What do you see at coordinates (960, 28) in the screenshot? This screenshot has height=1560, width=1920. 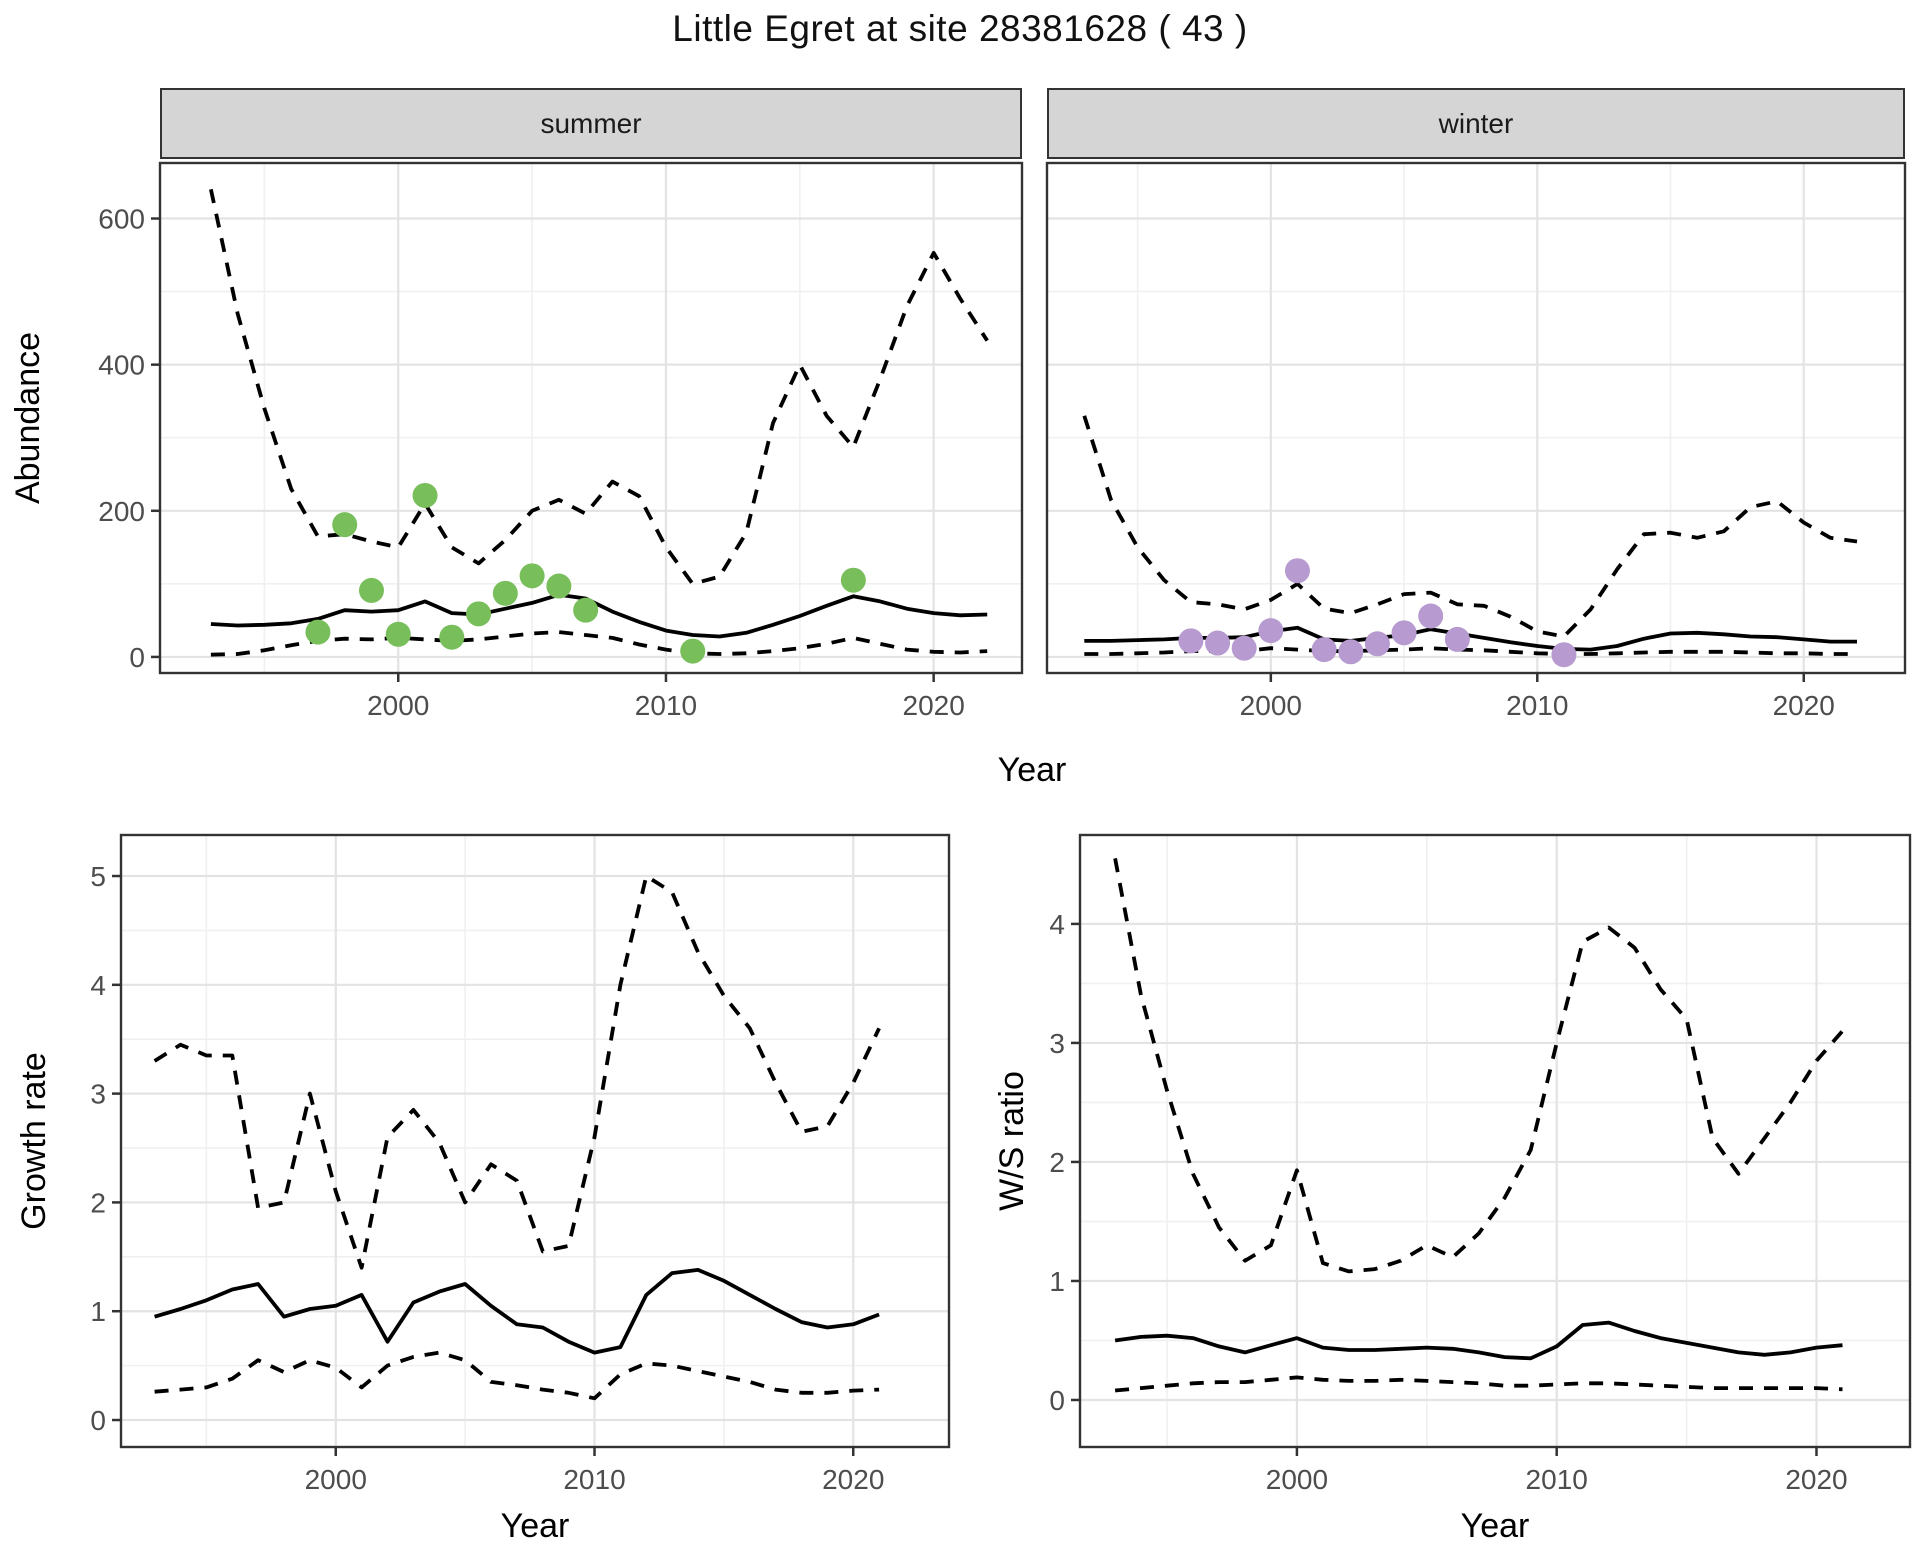 I see `chart-title: Little Egret at site 28381628 ( 43 )` at bounding box center [960, 28].